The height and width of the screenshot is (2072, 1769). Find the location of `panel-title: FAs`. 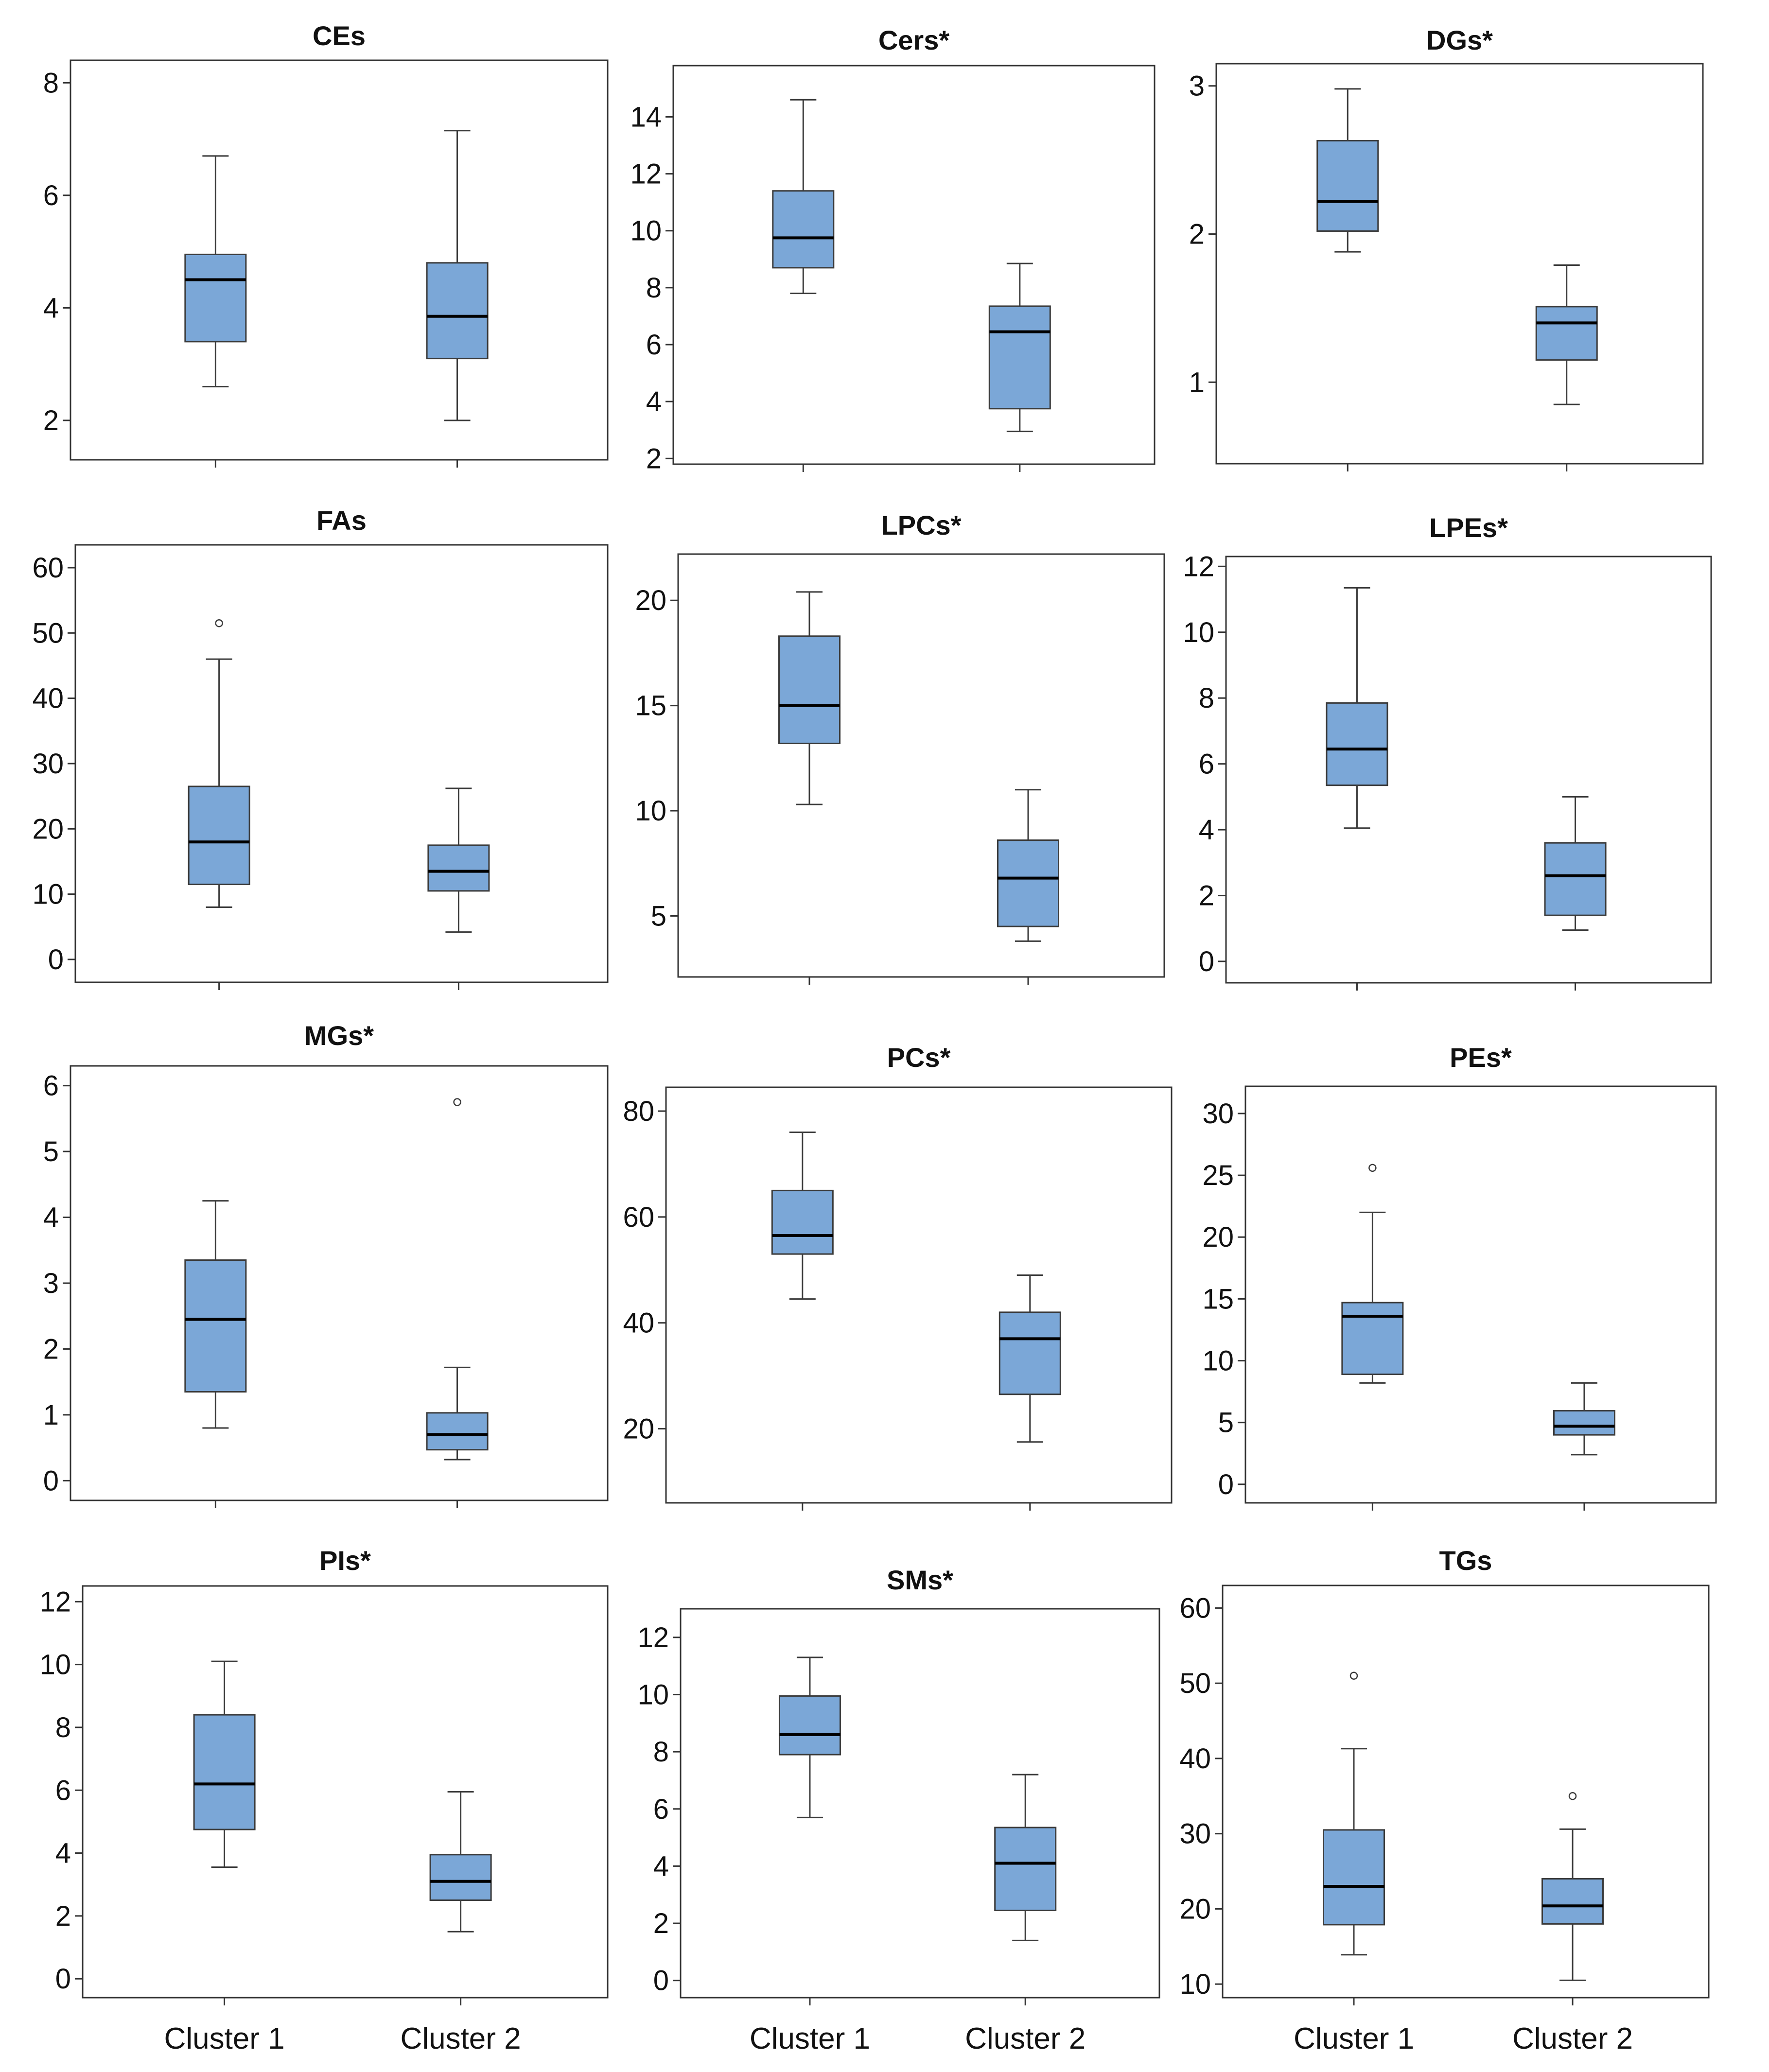

panel-title: FAs is located at coordinates (341, 520).